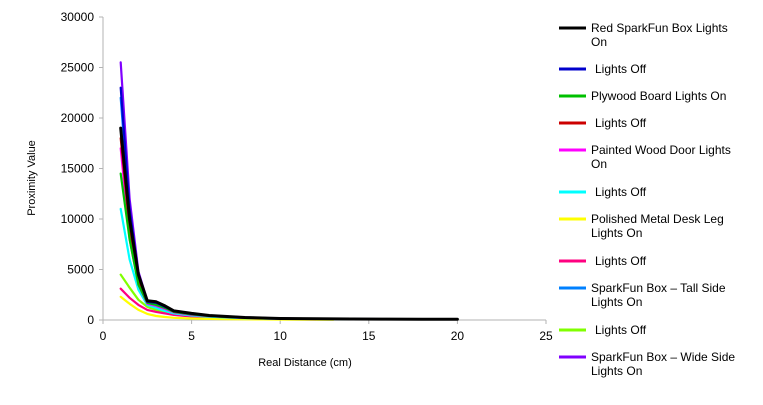  I want to click on legend-label-11: Lights On, so click(616, 371).